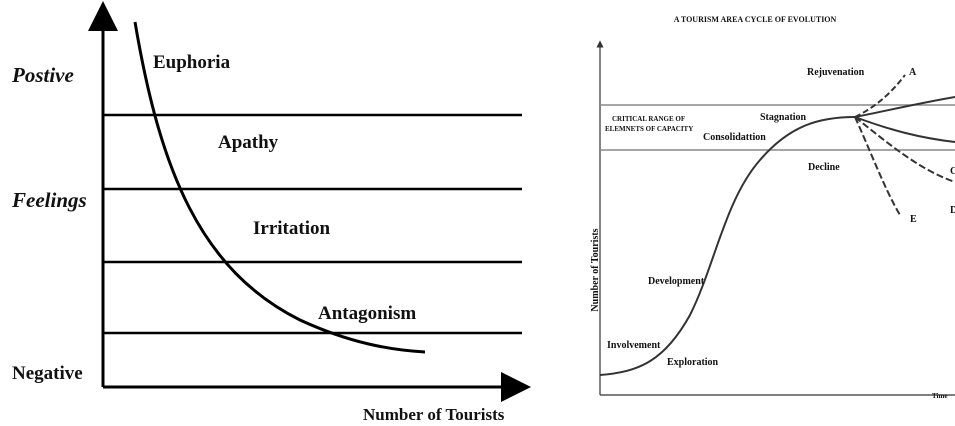  Describe the element at coordinates (913, 219) in the screenshot. I see `branch-label: E` at that location.